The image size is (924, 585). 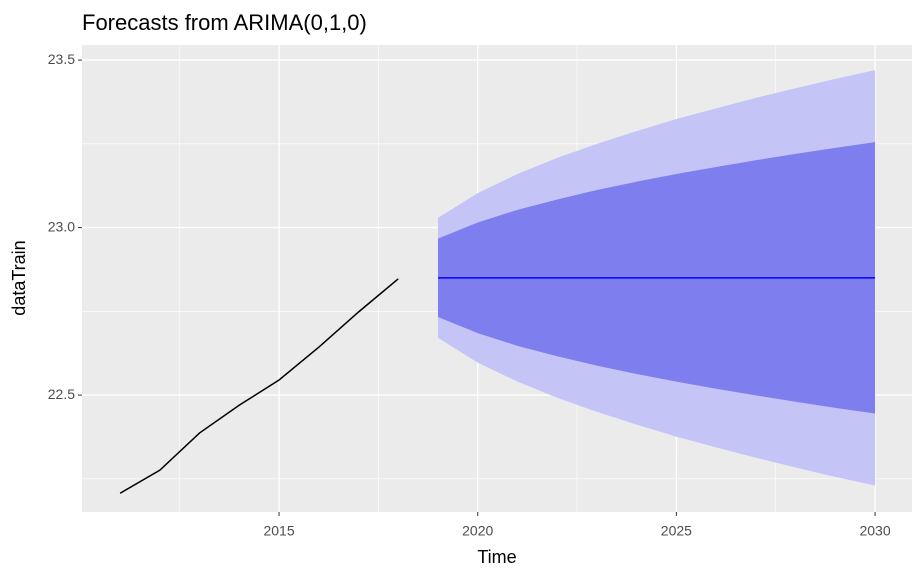 I want to click on x-tick-label: 2015, so click(x=278, y=531).